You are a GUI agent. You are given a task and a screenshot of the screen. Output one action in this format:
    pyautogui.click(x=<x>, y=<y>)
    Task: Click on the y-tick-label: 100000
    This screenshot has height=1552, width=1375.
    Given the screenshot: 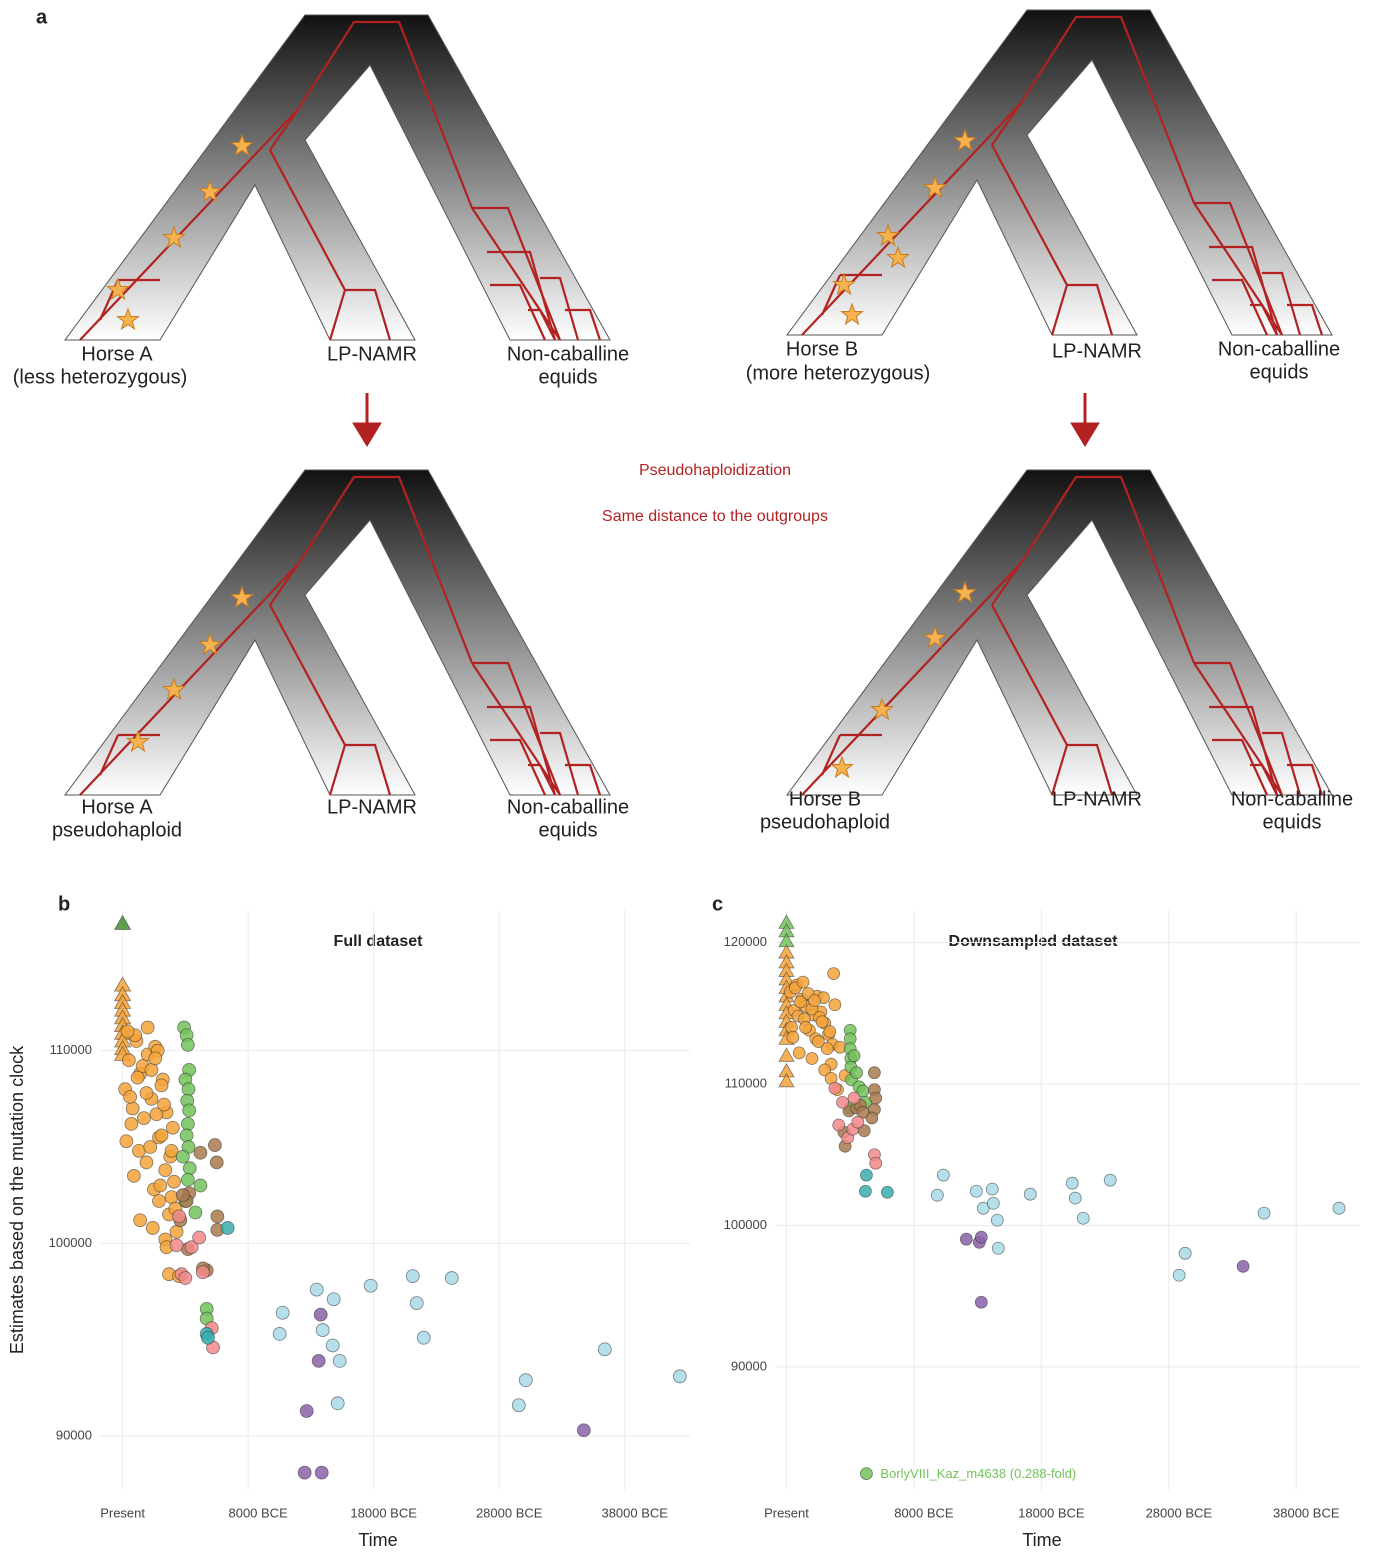 What is the action you would take?
    pyautogui.click(x=745, y=1224)
    